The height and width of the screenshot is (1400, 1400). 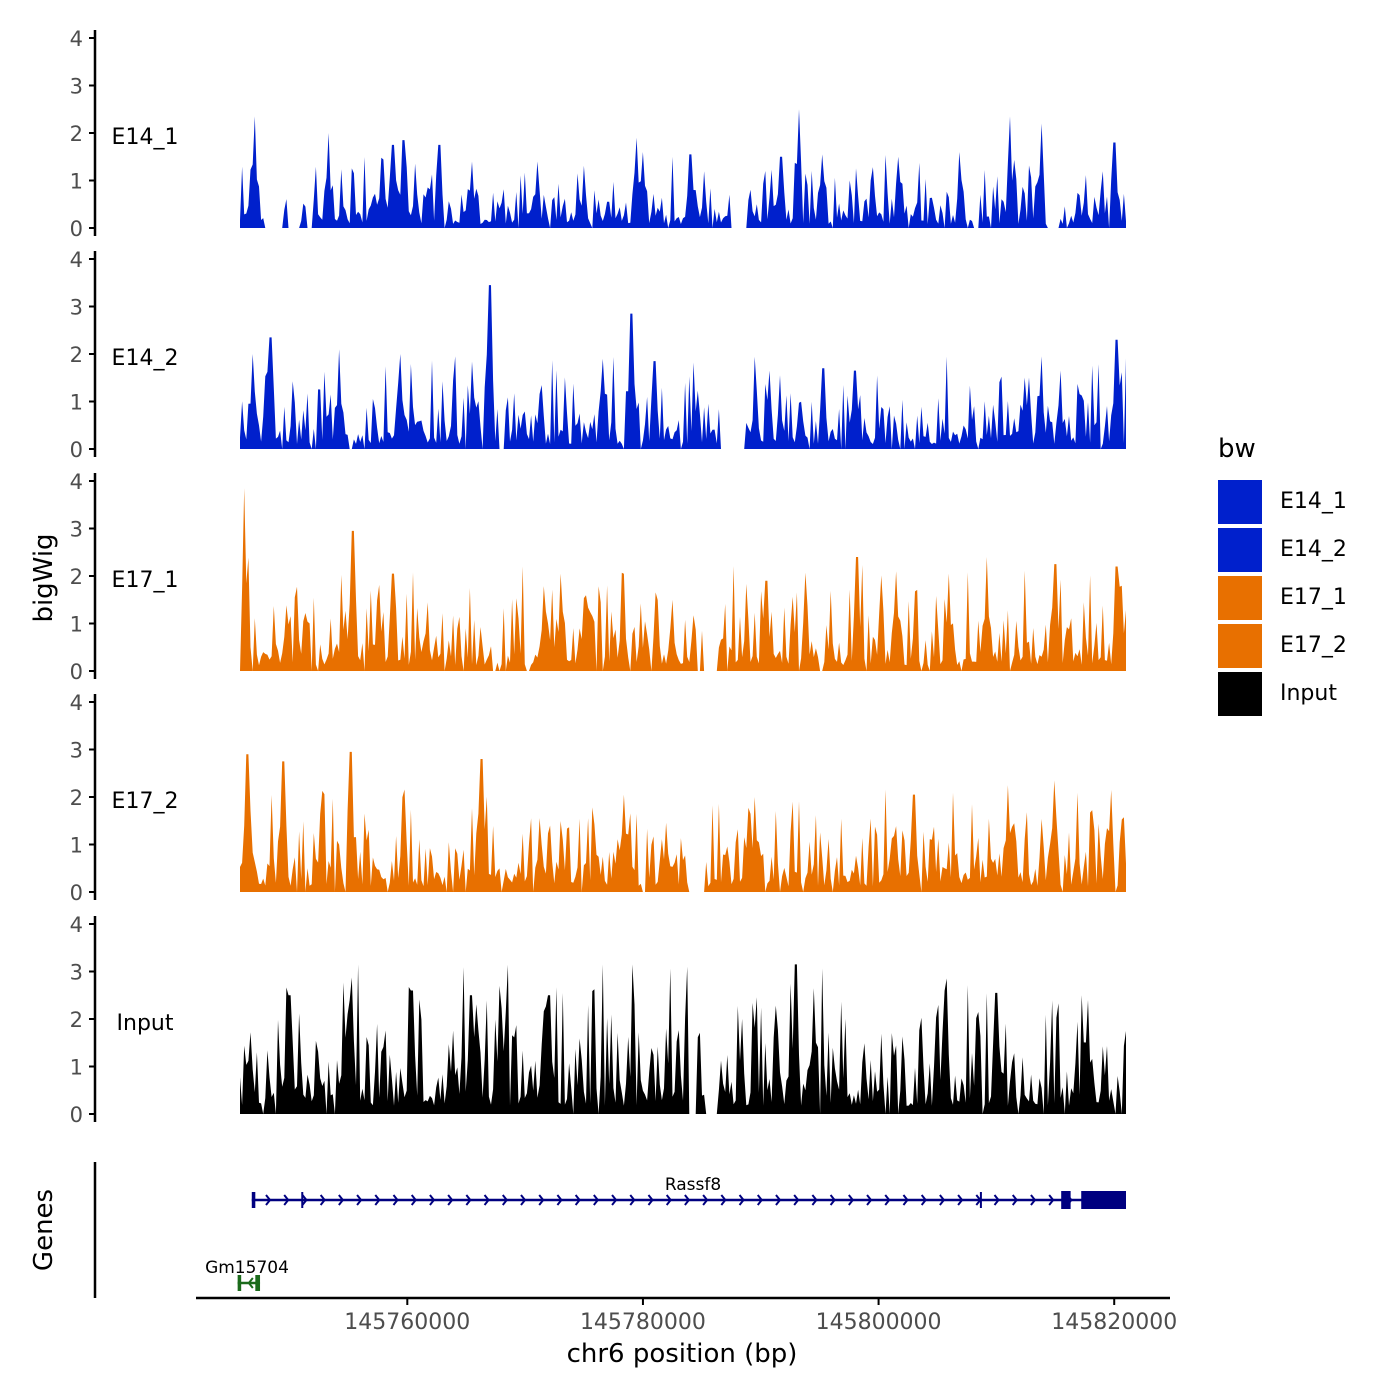 I want to click on legend-key-input, so click(x=1240, y=694).